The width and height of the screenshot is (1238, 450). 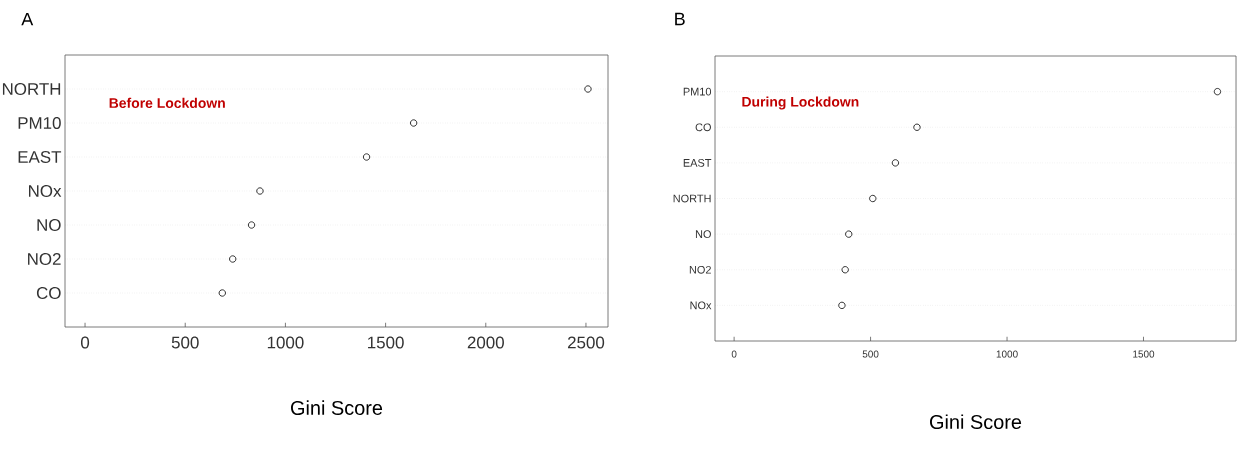 What do you see at coordinates (800, 103) in the screenshot?
I see `annotation: During Lockdown` at bounding box center [800, 103].